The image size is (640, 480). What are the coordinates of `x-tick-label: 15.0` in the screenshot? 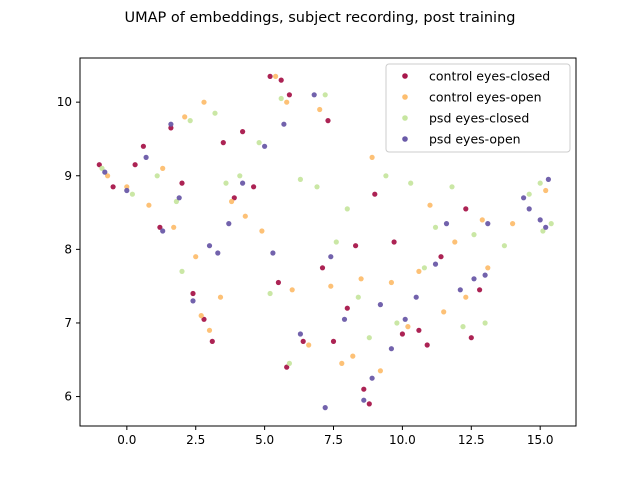 It's located at (540, 440).